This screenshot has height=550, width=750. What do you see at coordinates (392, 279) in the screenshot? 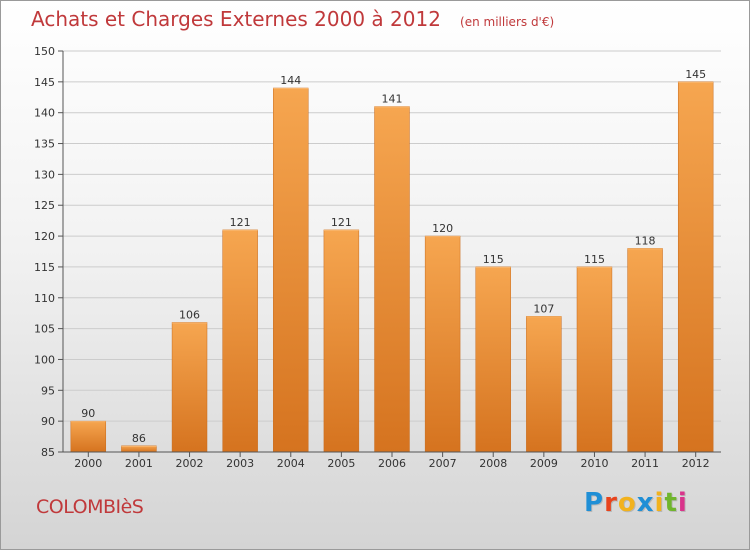
I see `bar-2006` at bounding box center [392, 279].